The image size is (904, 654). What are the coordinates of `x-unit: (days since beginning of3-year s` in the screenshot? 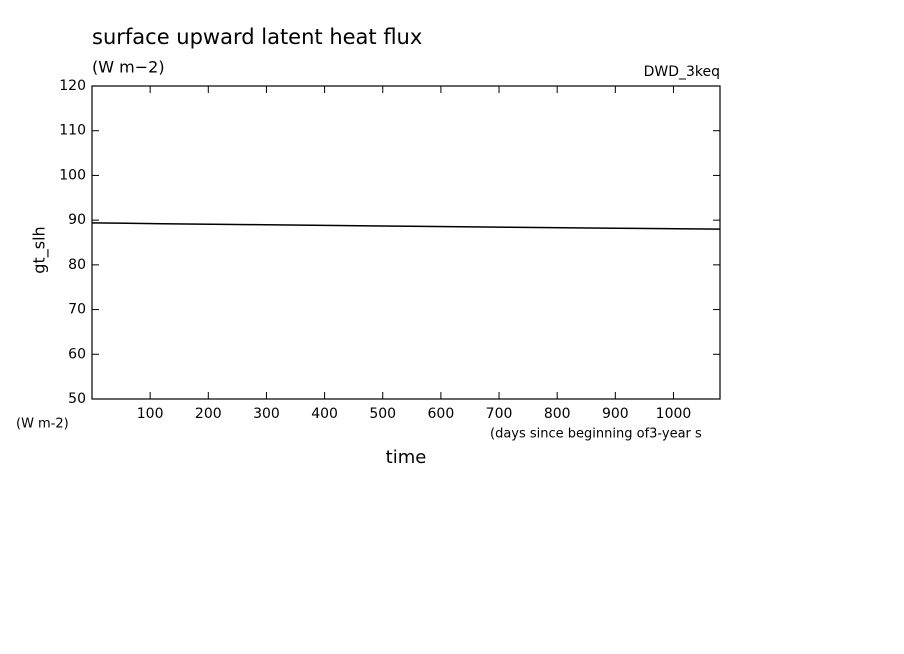 It's located at (596, 434).